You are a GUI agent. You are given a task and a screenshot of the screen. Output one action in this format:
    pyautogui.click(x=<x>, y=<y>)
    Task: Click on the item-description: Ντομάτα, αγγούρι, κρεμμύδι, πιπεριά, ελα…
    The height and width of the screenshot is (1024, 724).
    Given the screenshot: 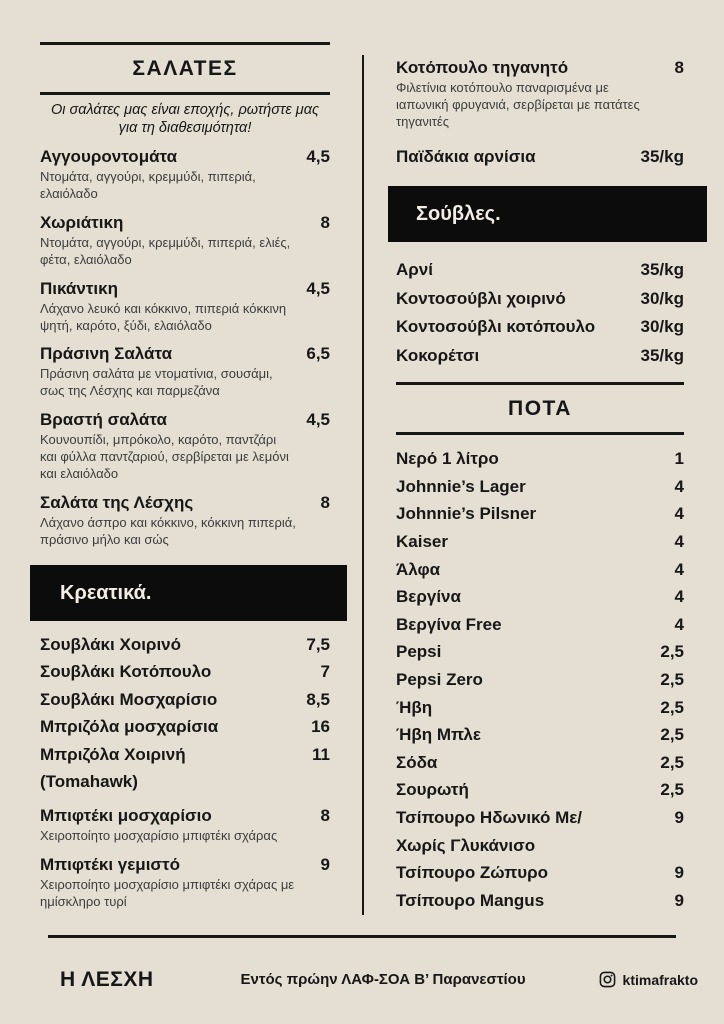 What is the action you would take?
    pyautogui.click(x=148, y=185)
    